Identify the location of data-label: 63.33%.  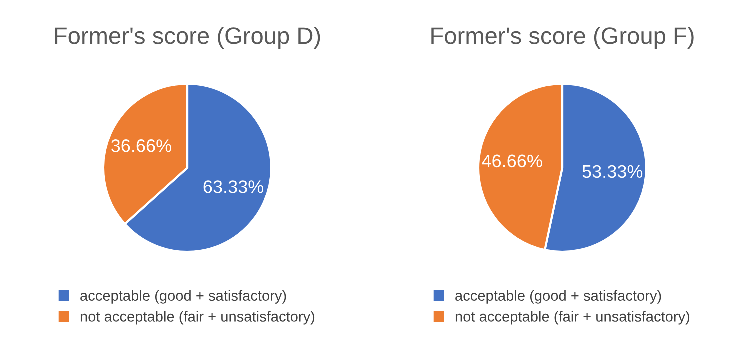
(234, 187).